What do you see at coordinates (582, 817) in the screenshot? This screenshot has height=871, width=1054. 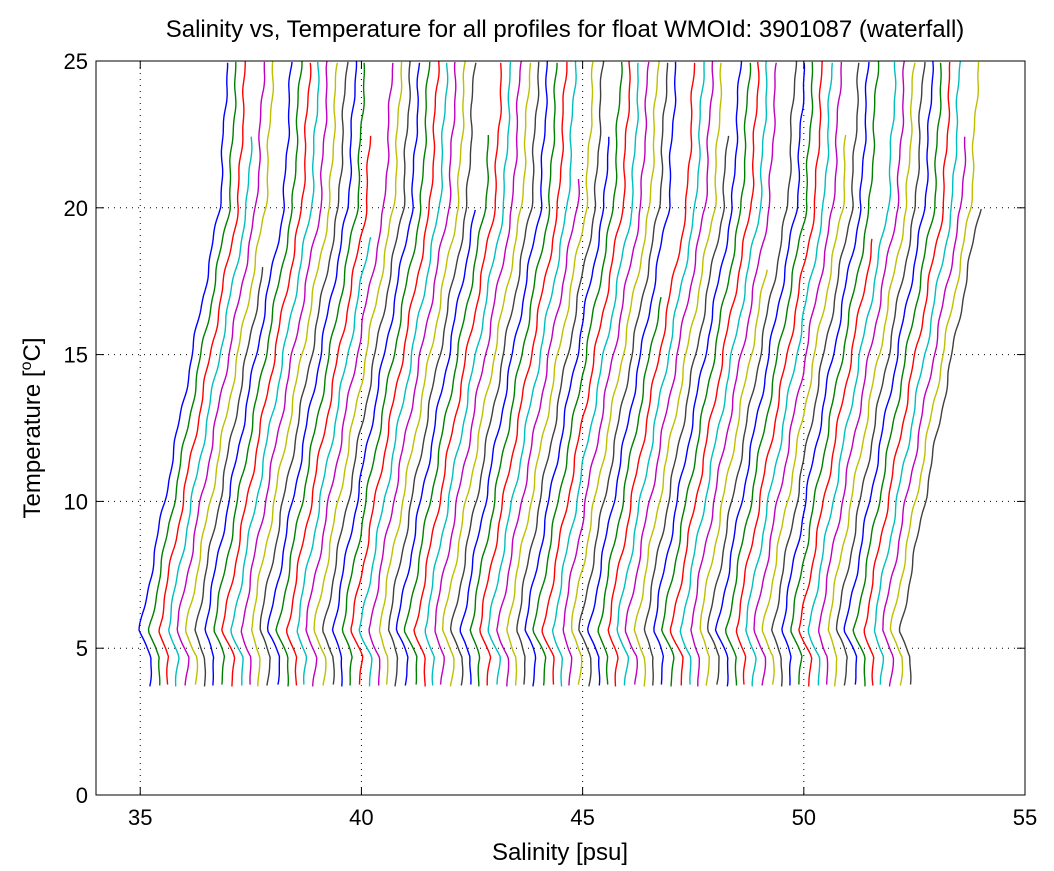 I see `x-tick-label: 45` at bounding box center [582, 817].